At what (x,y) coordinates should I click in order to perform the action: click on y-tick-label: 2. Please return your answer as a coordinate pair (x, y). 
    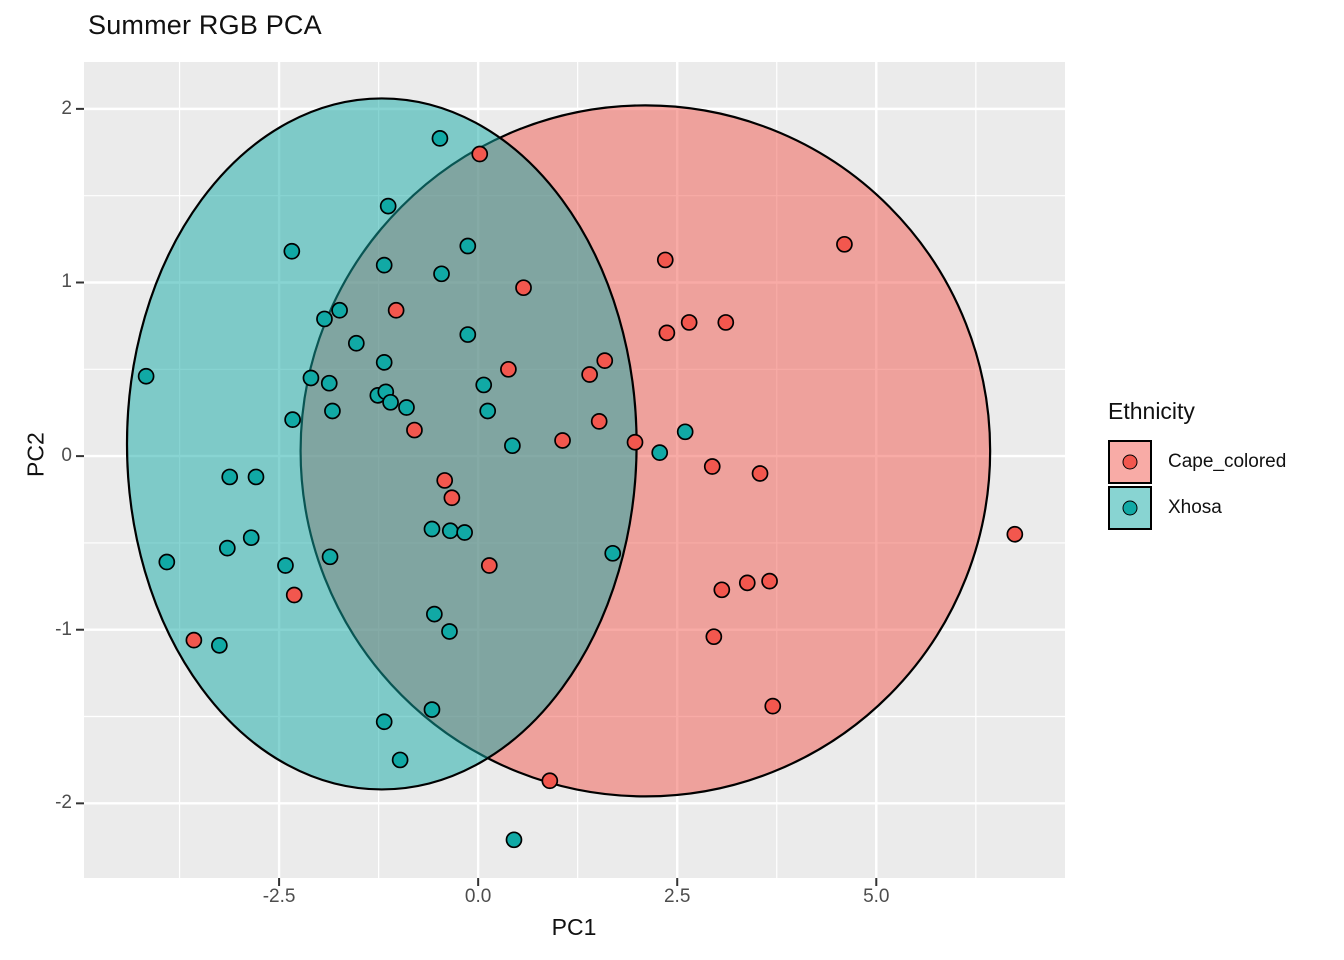
    Looking at the image, I should click on (66, 108).